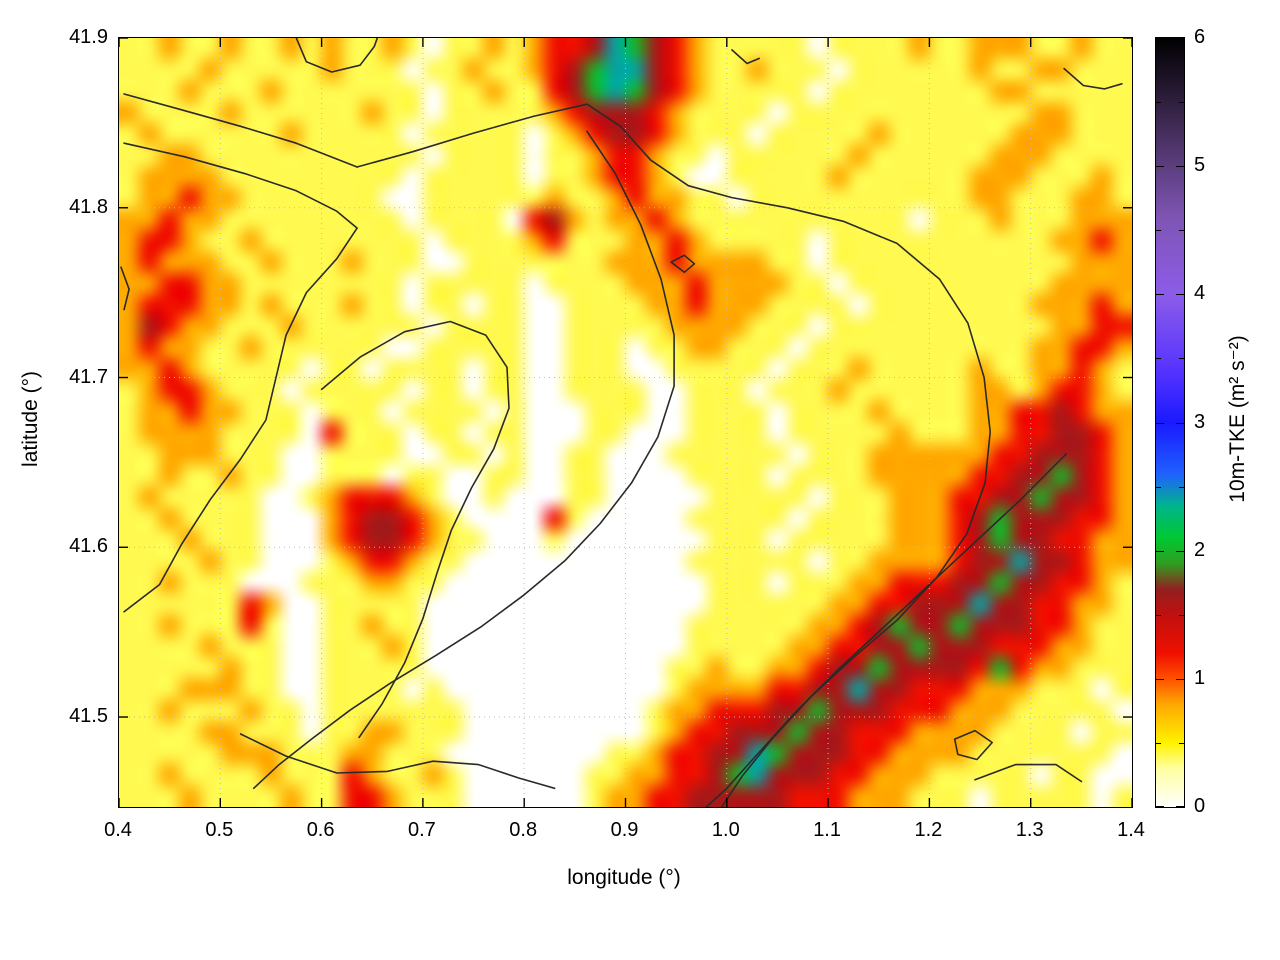  Describe the element at coordinates (1200, 293) in the screenshot. I see `colorbar-tick-label: 4` at that location.